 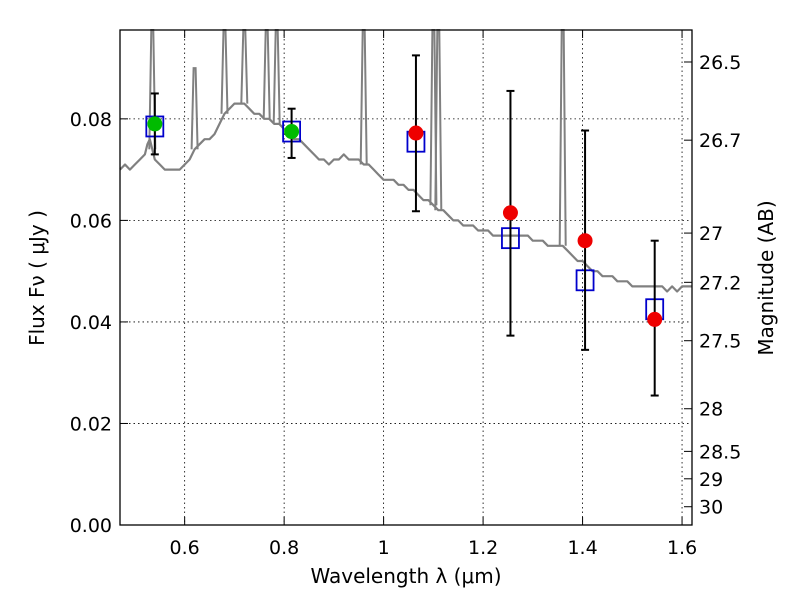 I want to click on right-tick-label: 26.7, so click(x=720, y=141).